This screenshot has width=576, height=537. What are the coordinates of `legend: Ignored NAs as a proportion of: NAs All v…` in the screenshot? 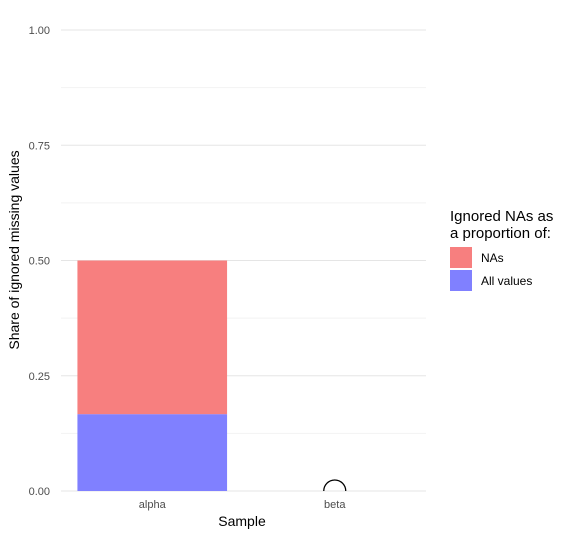 It's located at (501, 249).